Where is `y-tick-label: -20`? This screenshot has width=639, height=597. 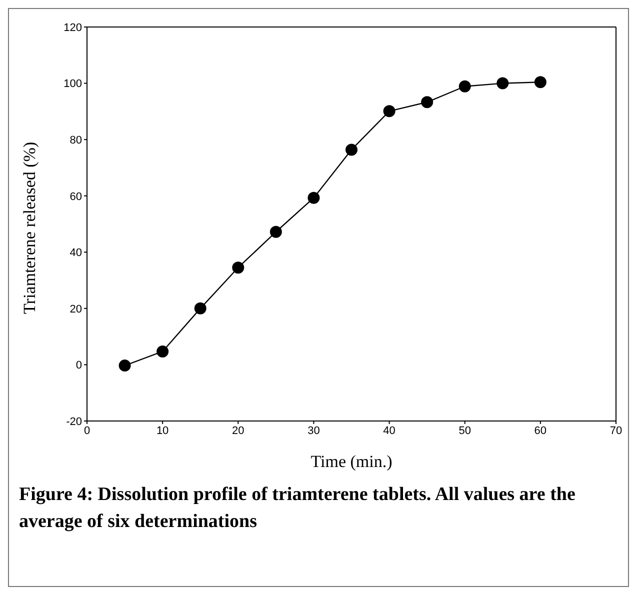
y-tick-label: -20 is located at coordinates (74, 422).